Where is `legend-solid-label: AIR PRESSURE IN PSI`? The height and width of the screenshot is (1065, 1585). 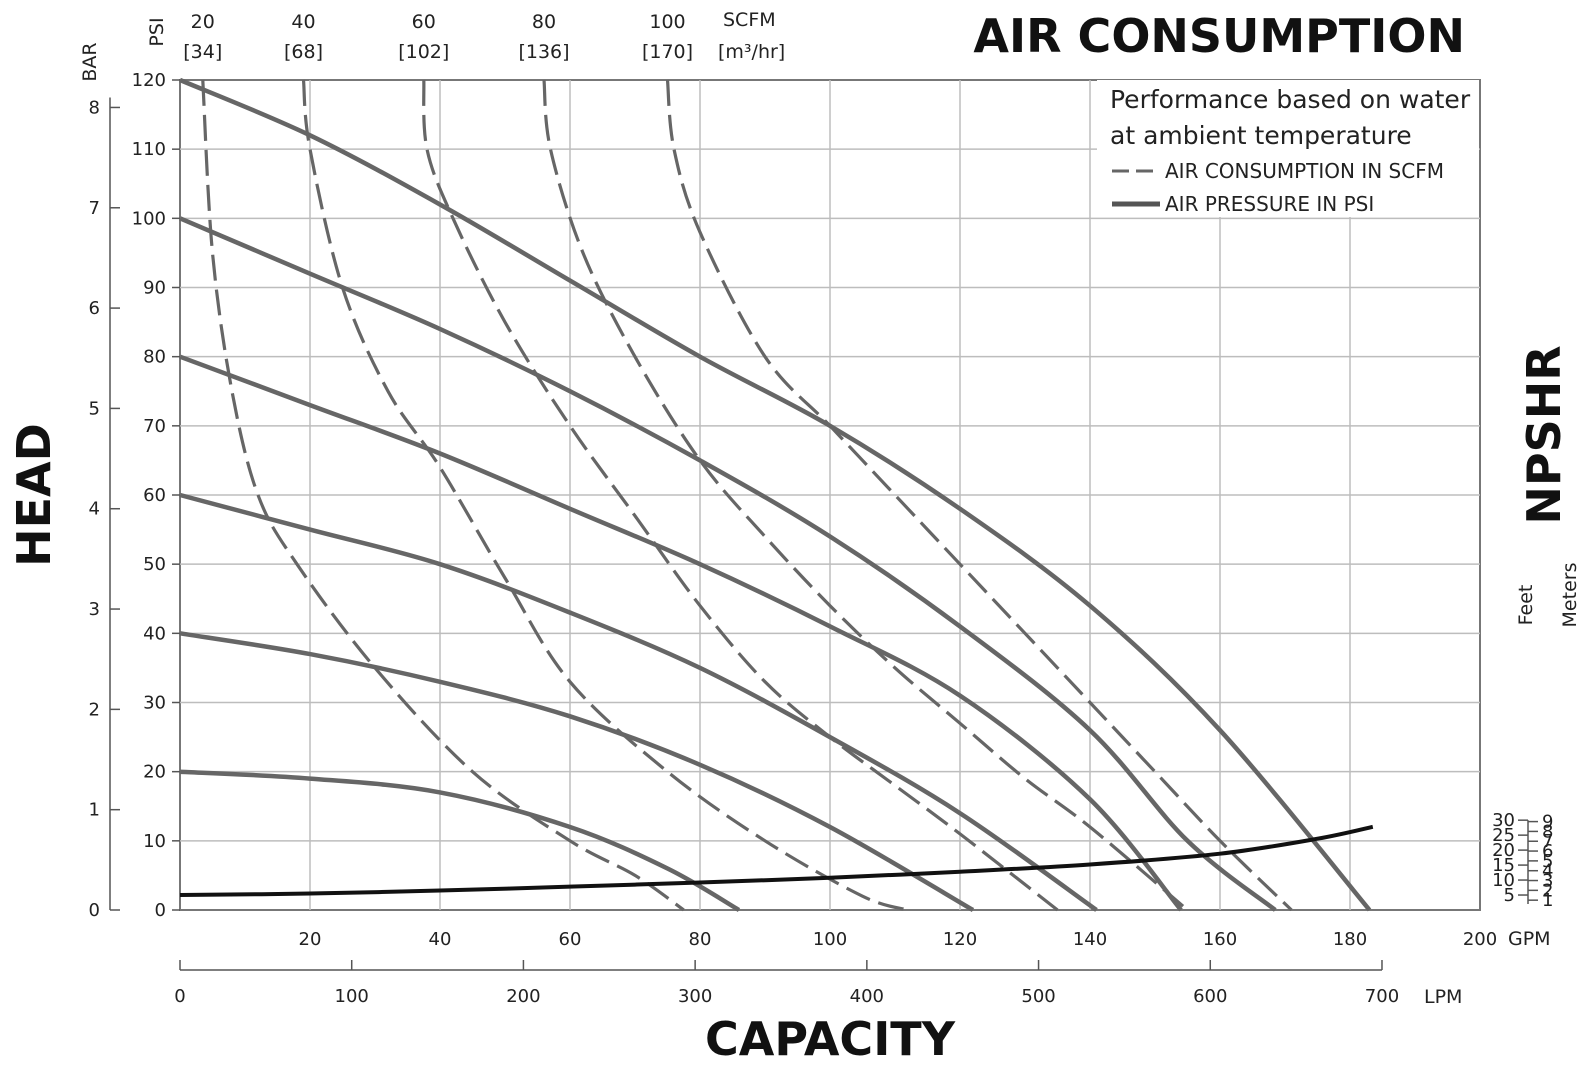
legend-solid-label: AIR PRESSURE IN PSI is located at coordinates (1269, 204).